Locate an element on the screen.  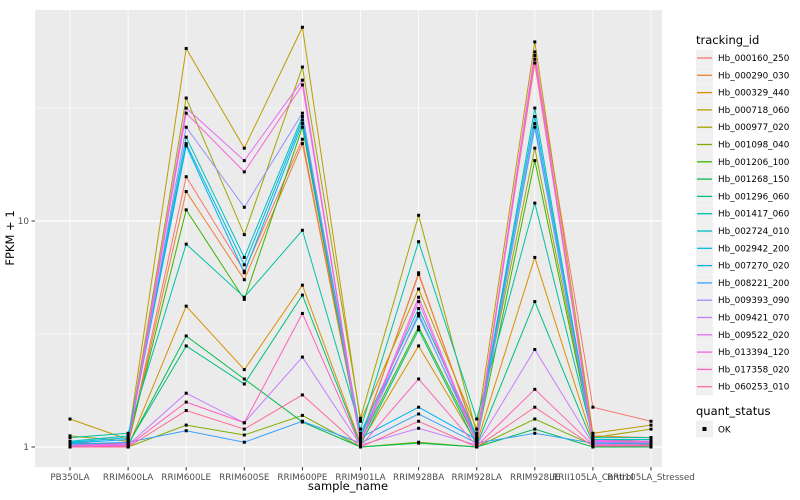
legend-label-Hb_017358_020: Hb_017358_020 is located at coordinates (754, 370).